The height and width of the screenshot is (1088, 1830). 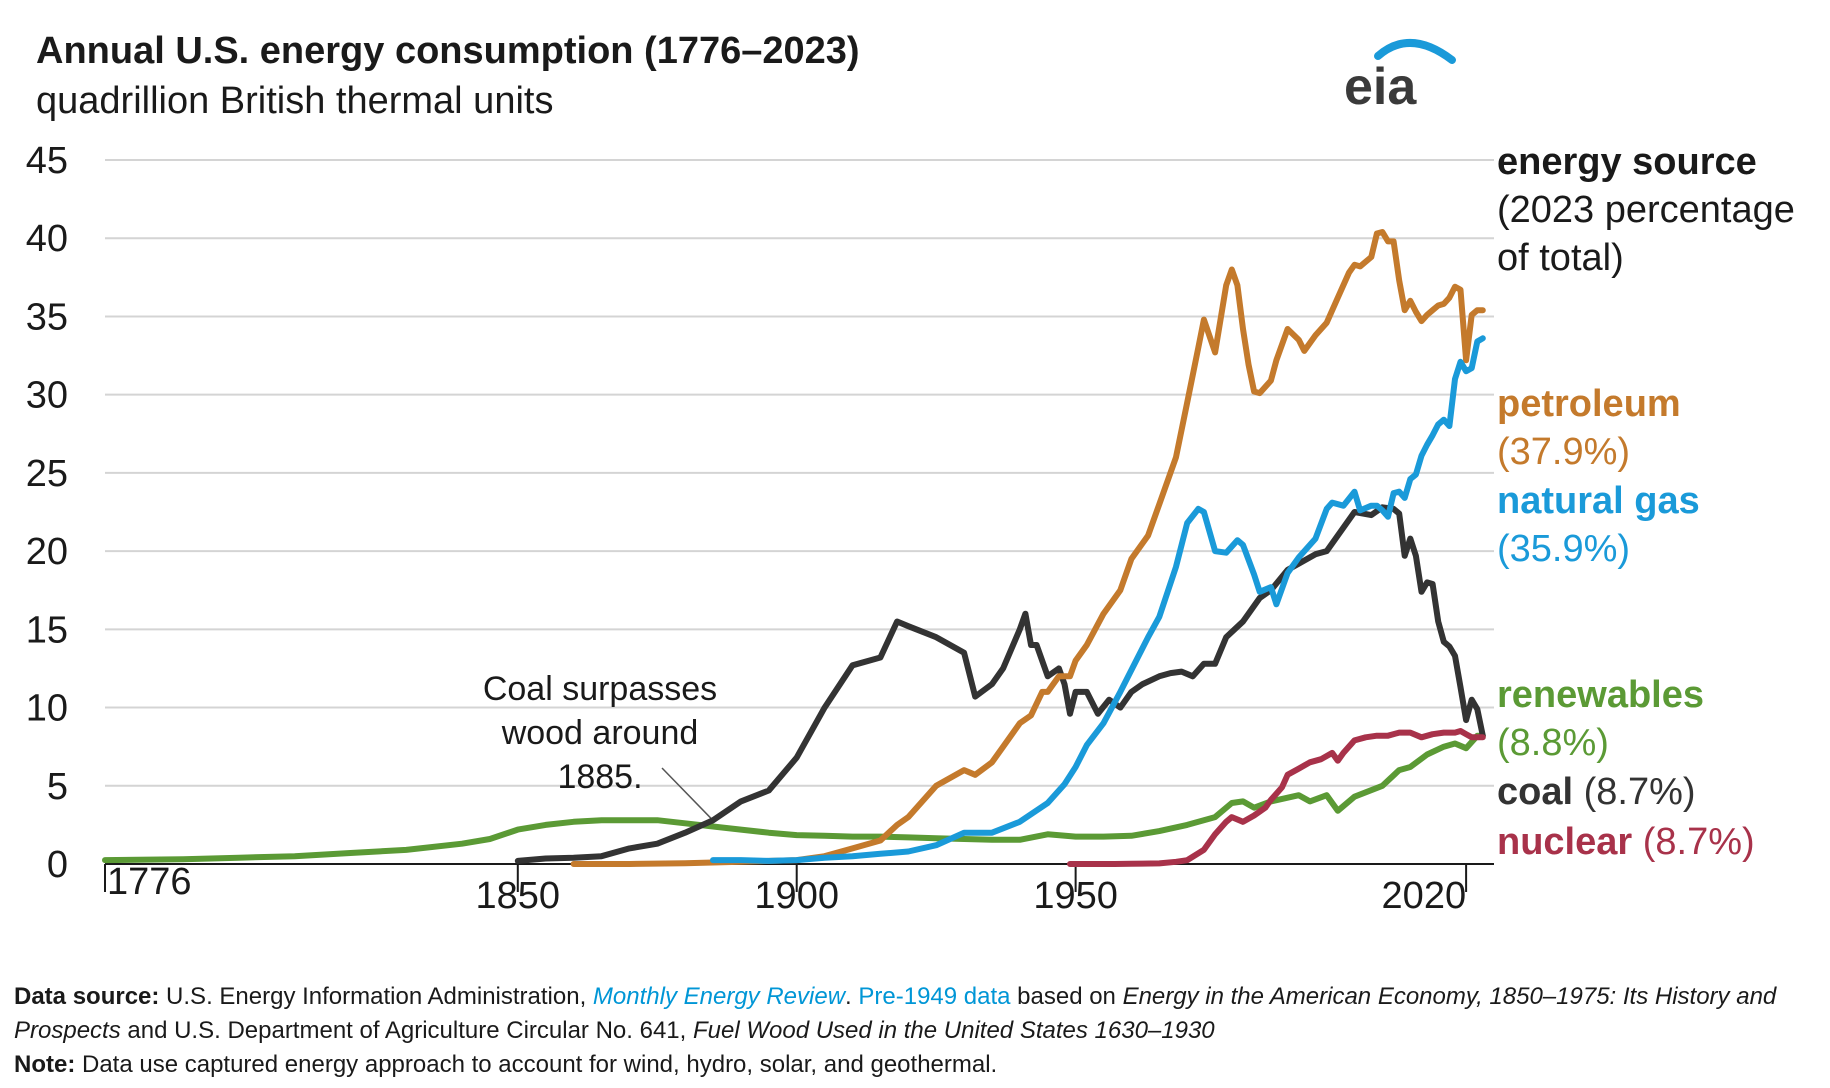 What do you see at coordinates (1565, 842) in the screenshot?
I see `legend-name-nuclear: nuclear` at bounding box center [1565, 842].